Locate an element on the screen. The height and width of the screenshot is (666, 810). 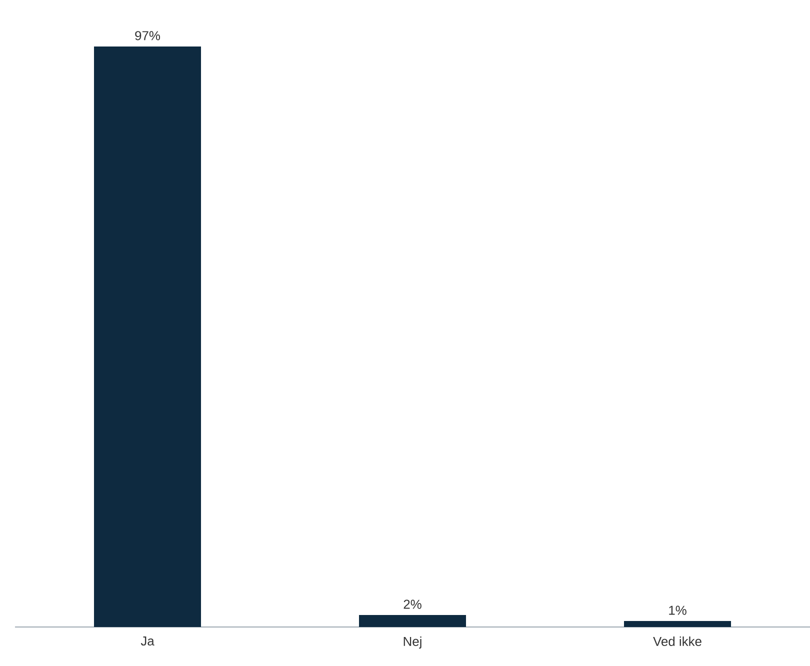
x-tick-label: Ja is located at coordinates (147, 641).